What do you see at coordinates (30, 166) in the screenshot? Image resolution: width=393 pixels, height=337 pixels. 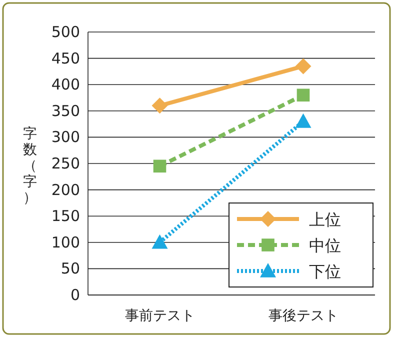 I see `y-axis-title: 字数（字）` at bounding box center [30, 166].